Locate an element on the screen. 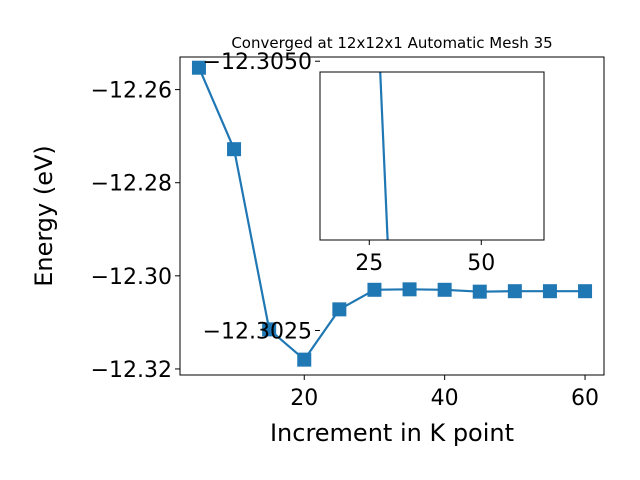  main-y-tick-label: −12.26 is located at coordinates (131, 91).